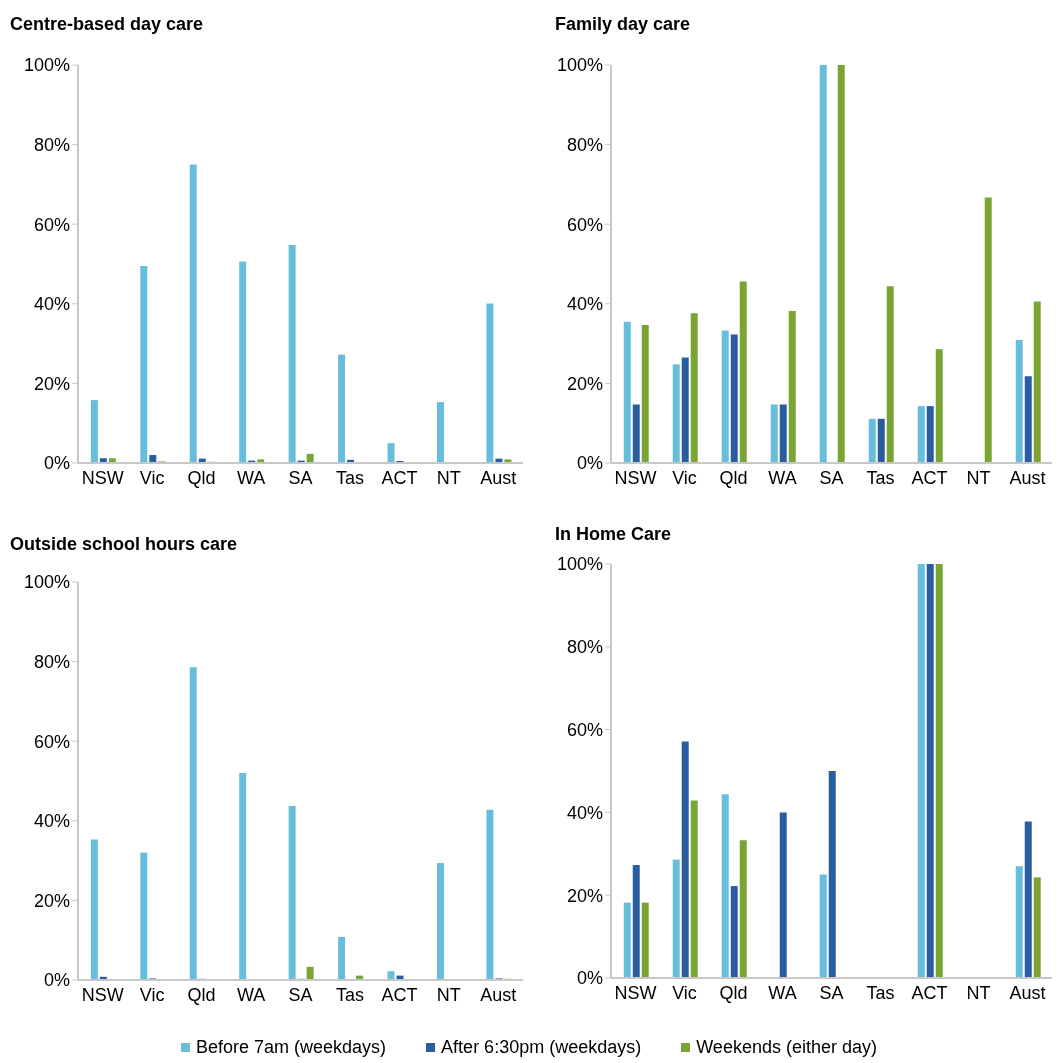  Describe the element at coordinates (623, 24) in the screenshot. I see `chart-title: Family day care` at that location.